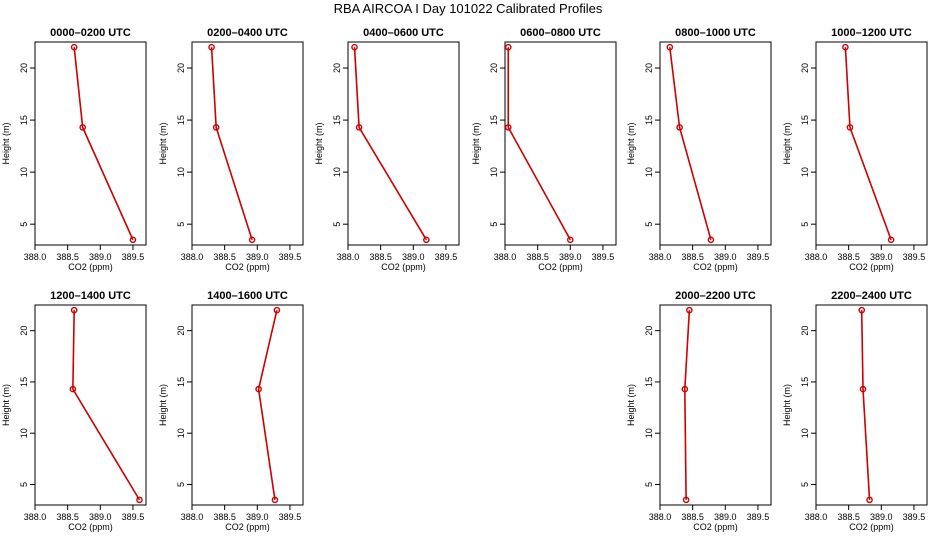 This screenshot has height=540, width=936. What do you see at coordinates (715, 296) in the screenshot?
I see `panel-title: 2000–2200 UTC` at bounding box center [715, 296].